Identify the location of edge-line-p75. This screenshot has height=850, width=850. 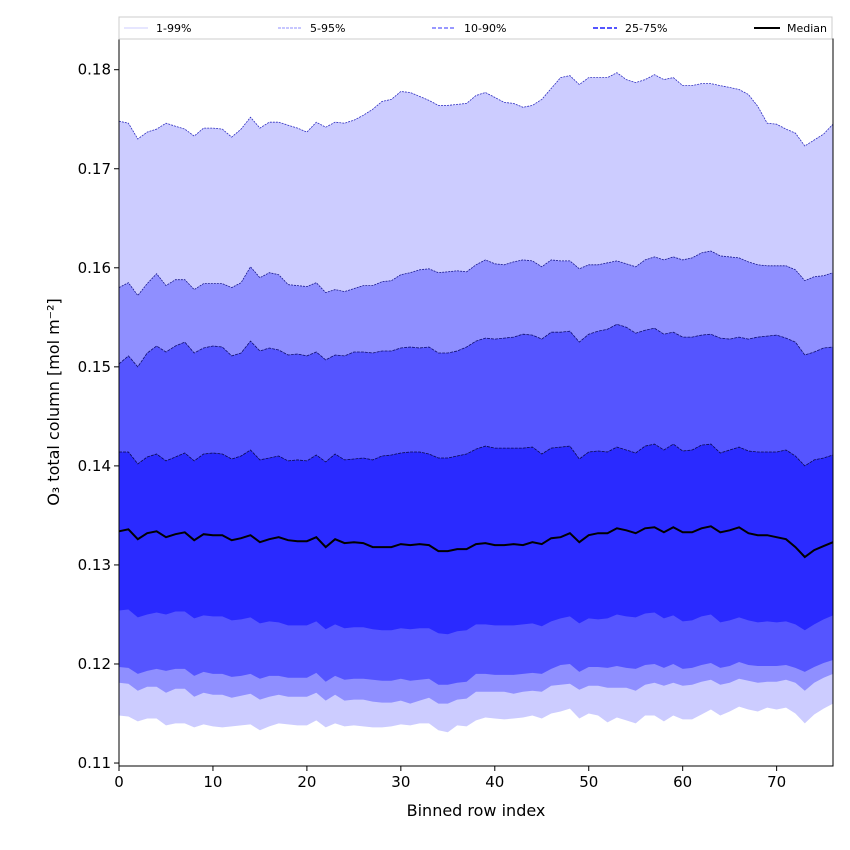
(476, 455).